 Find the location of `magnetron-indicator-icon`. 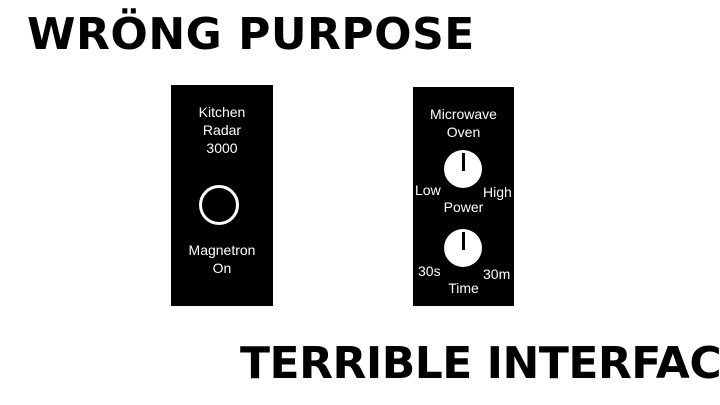

magnetron-indicator-icon is located at coordinates (219, 205).